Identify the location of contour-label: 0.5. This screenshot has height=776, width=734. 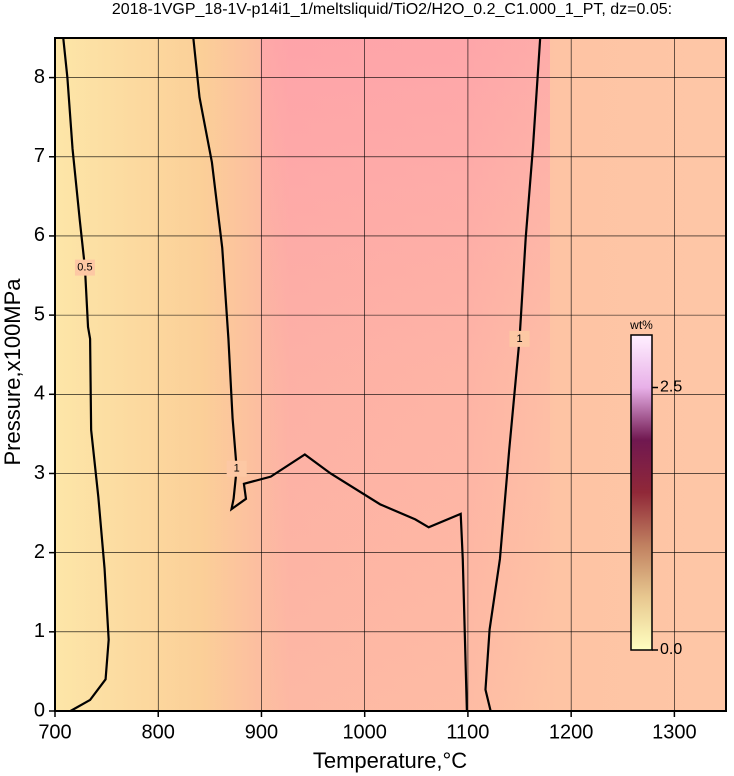
(84, 268).